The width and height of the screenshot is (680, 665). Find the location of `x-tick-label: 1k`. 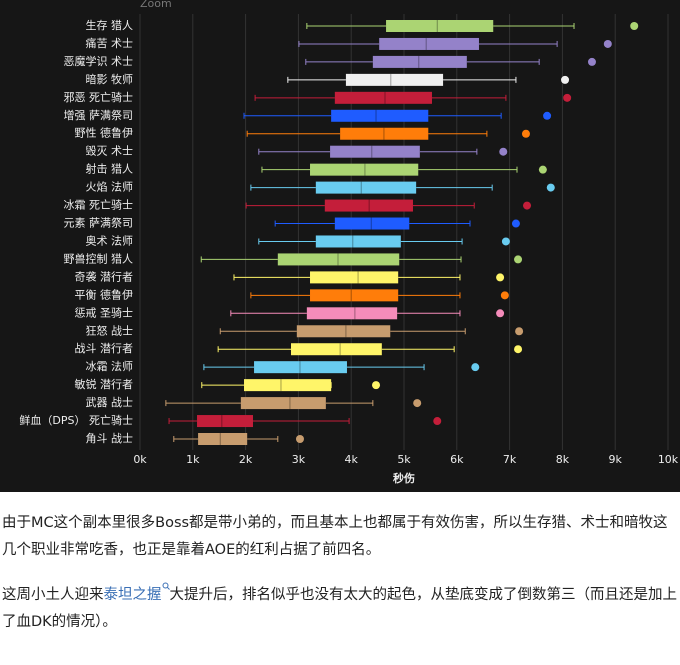

x-tick-label: 1k is located at coordinates (193, 459).